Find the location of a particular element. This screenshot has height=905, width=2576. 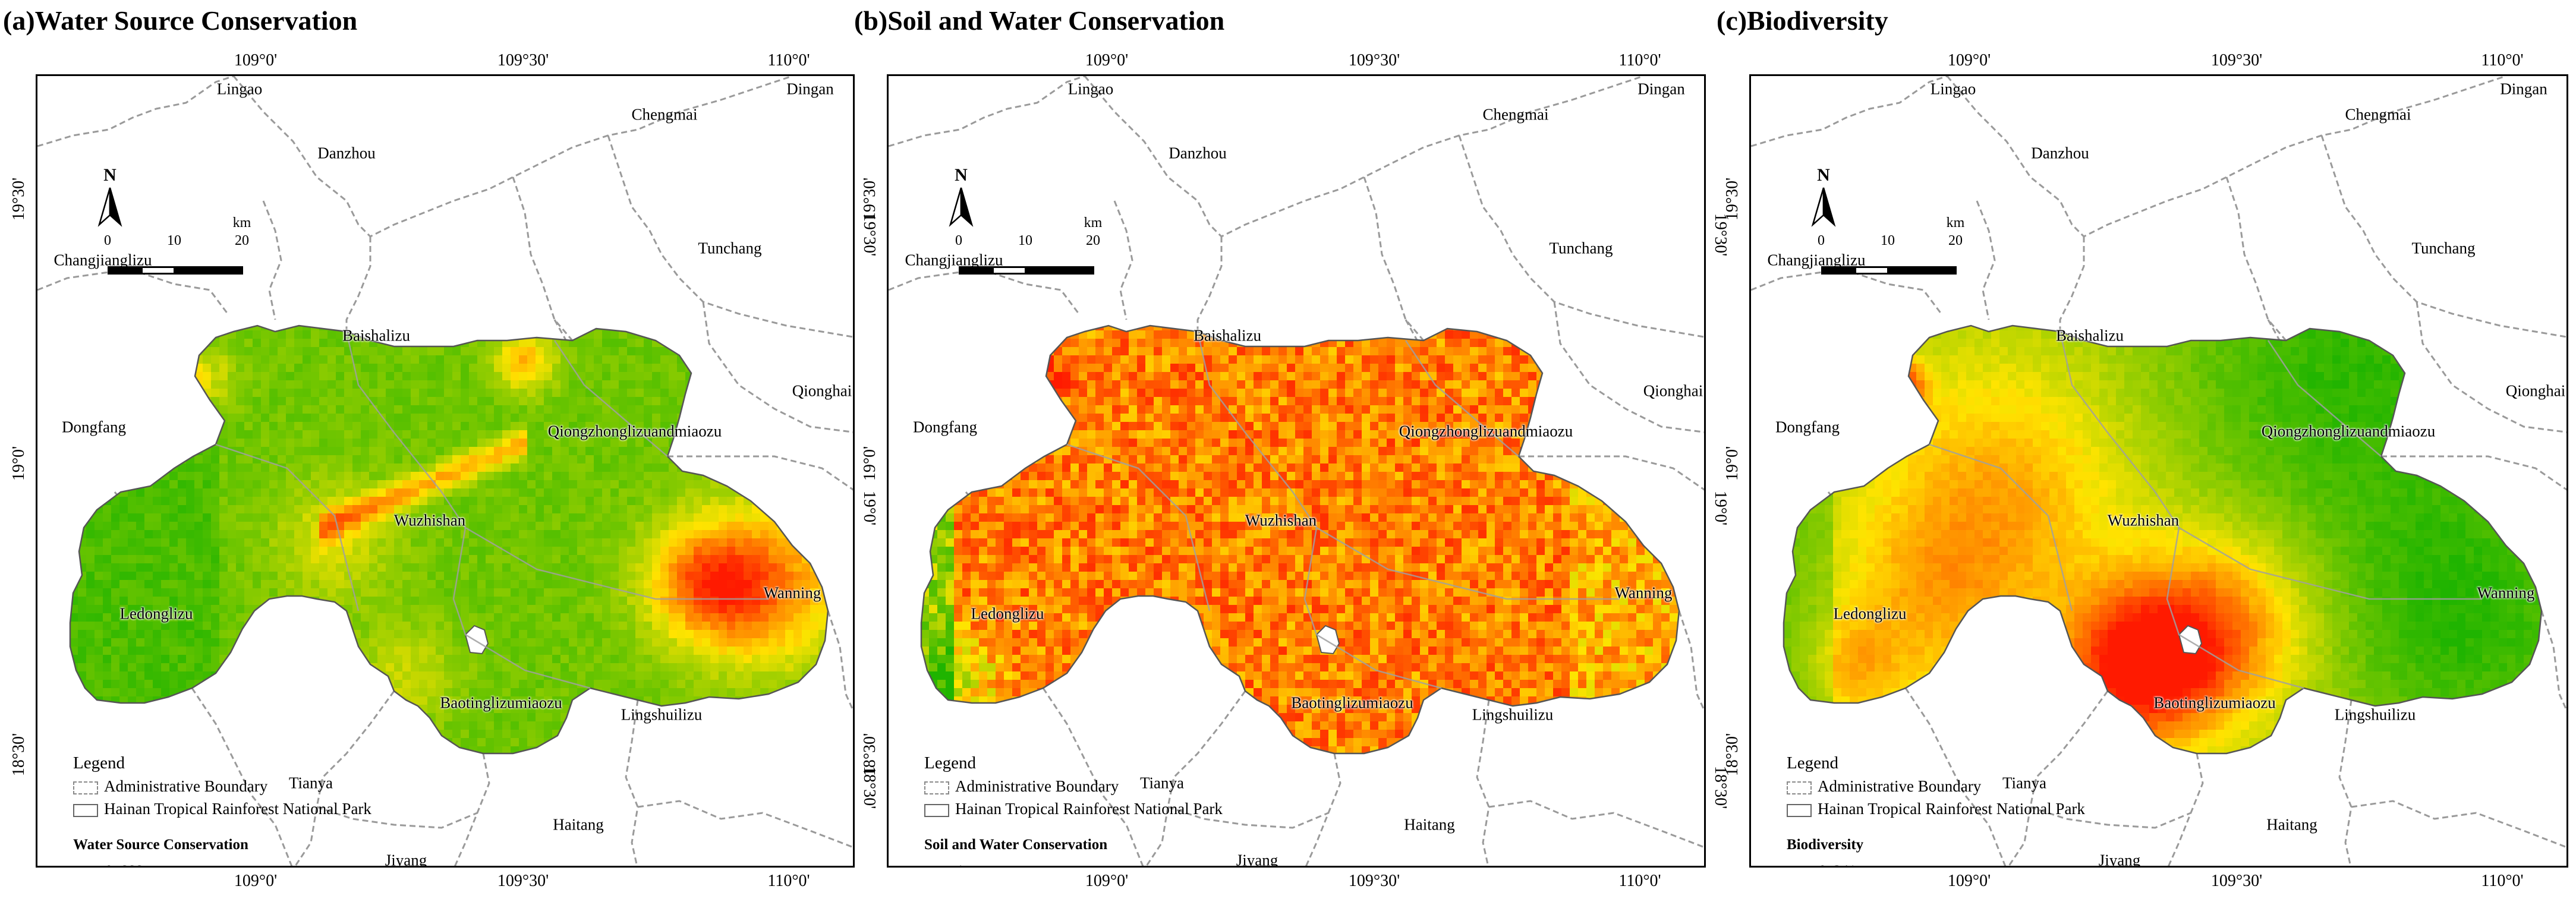

legend-admin: Administrative Boundary is located at coordinates (1021, 787).